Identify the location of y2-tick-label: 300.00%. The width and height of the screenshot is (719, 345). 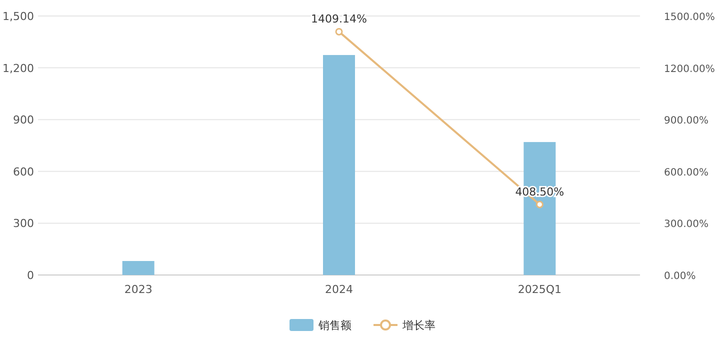
(686, 224).